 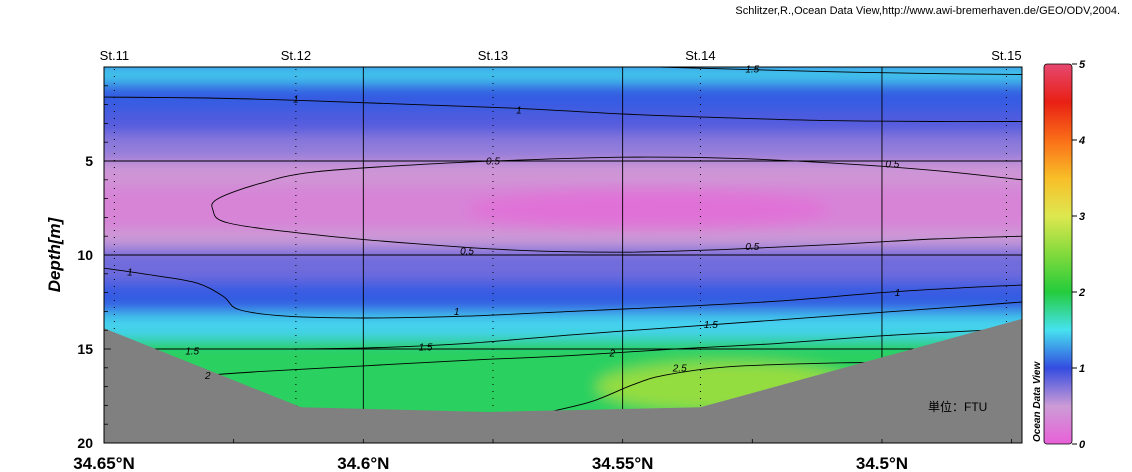 I want to click on station-labels: St.11 St.12 St.13 St.14 St.15, so click(x=561, y=55).